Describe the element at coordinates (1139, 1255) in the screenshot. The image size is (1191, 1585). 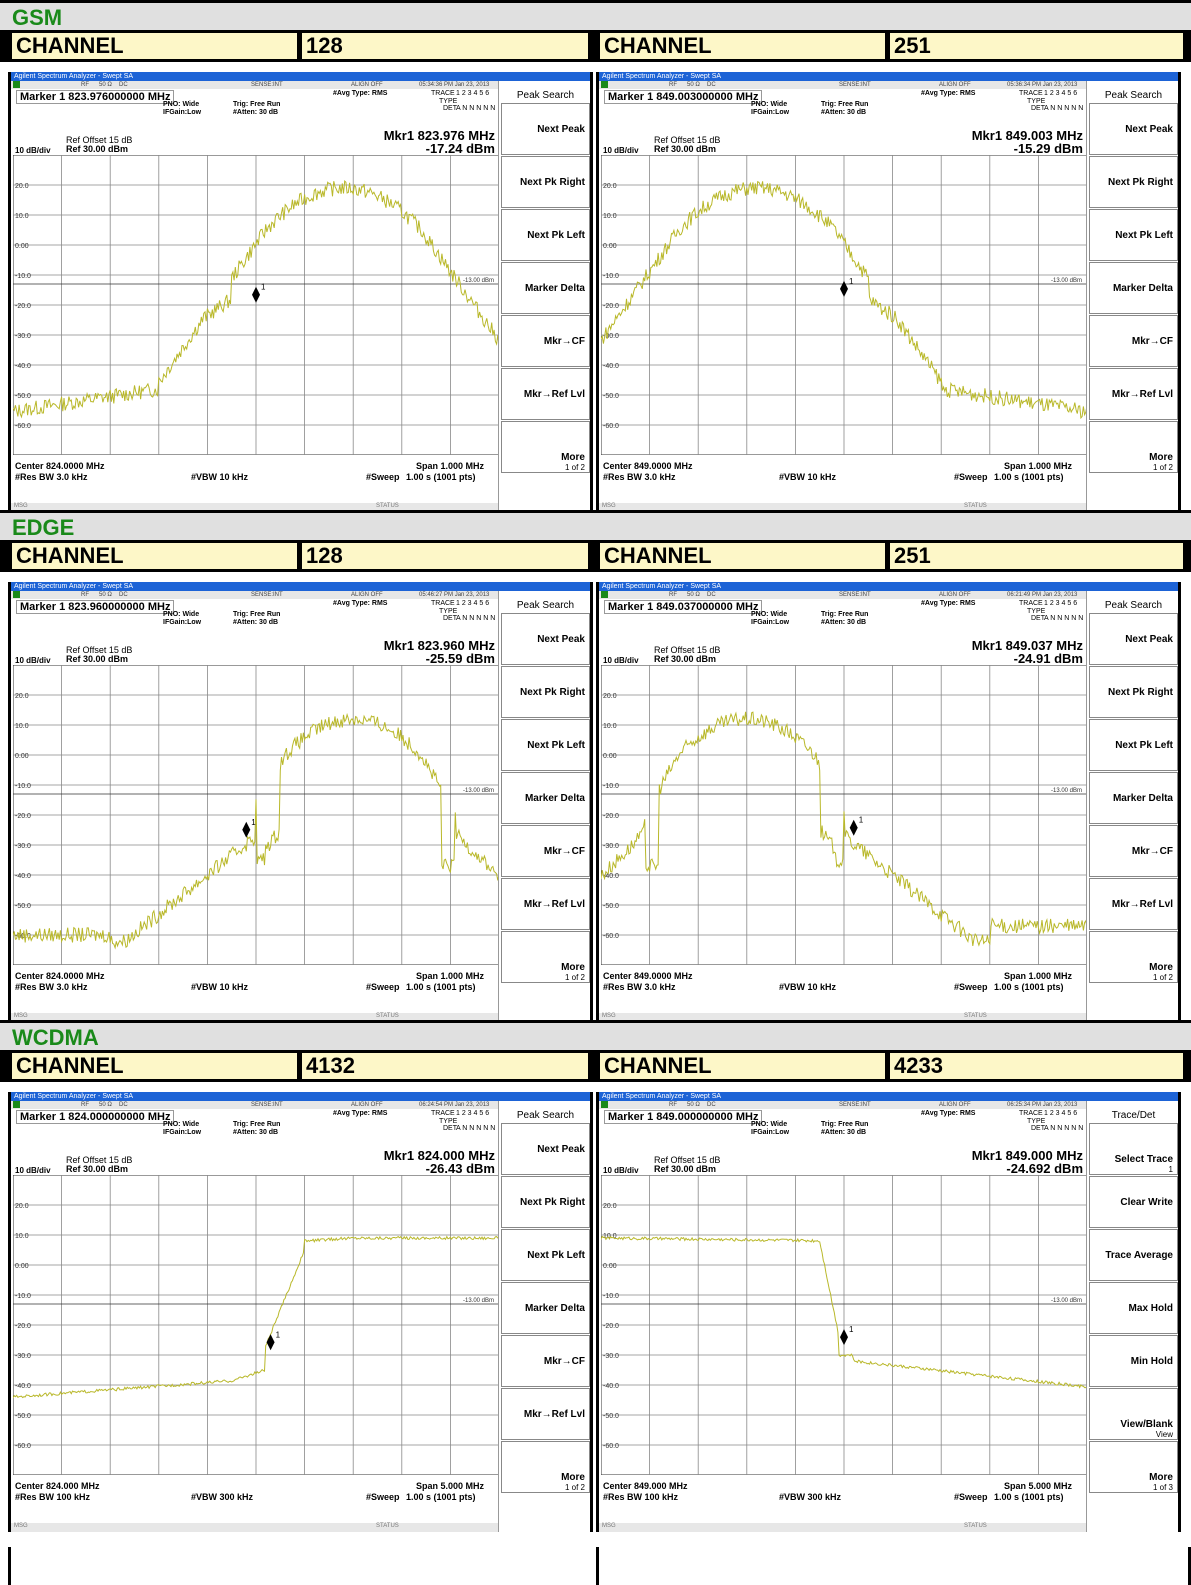
I see `softkey-label: Trace Average` at that location.